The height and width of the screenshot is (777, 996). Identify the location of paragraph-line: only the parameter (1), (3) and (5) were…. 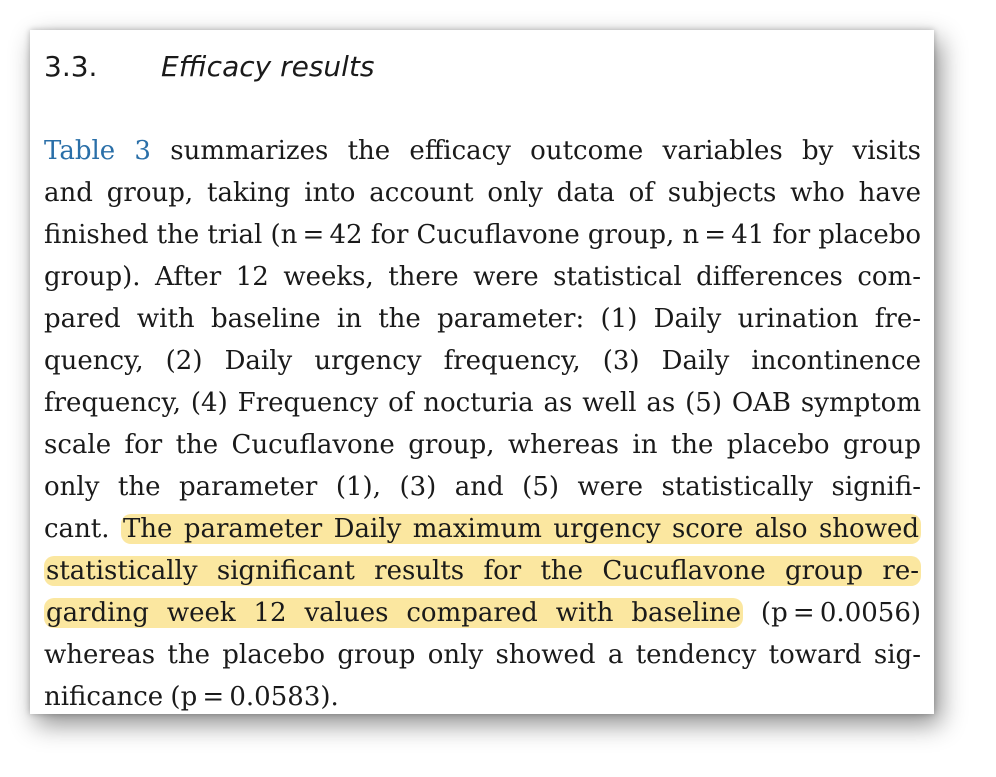
(482, 487).